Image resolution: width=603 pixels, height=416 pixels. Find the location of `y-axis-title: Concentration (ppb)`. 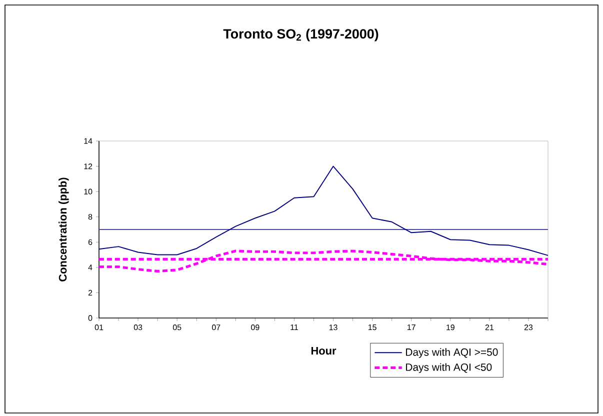

y-axis-title: Concentration (ppb) is located at coordinates (63, 230).